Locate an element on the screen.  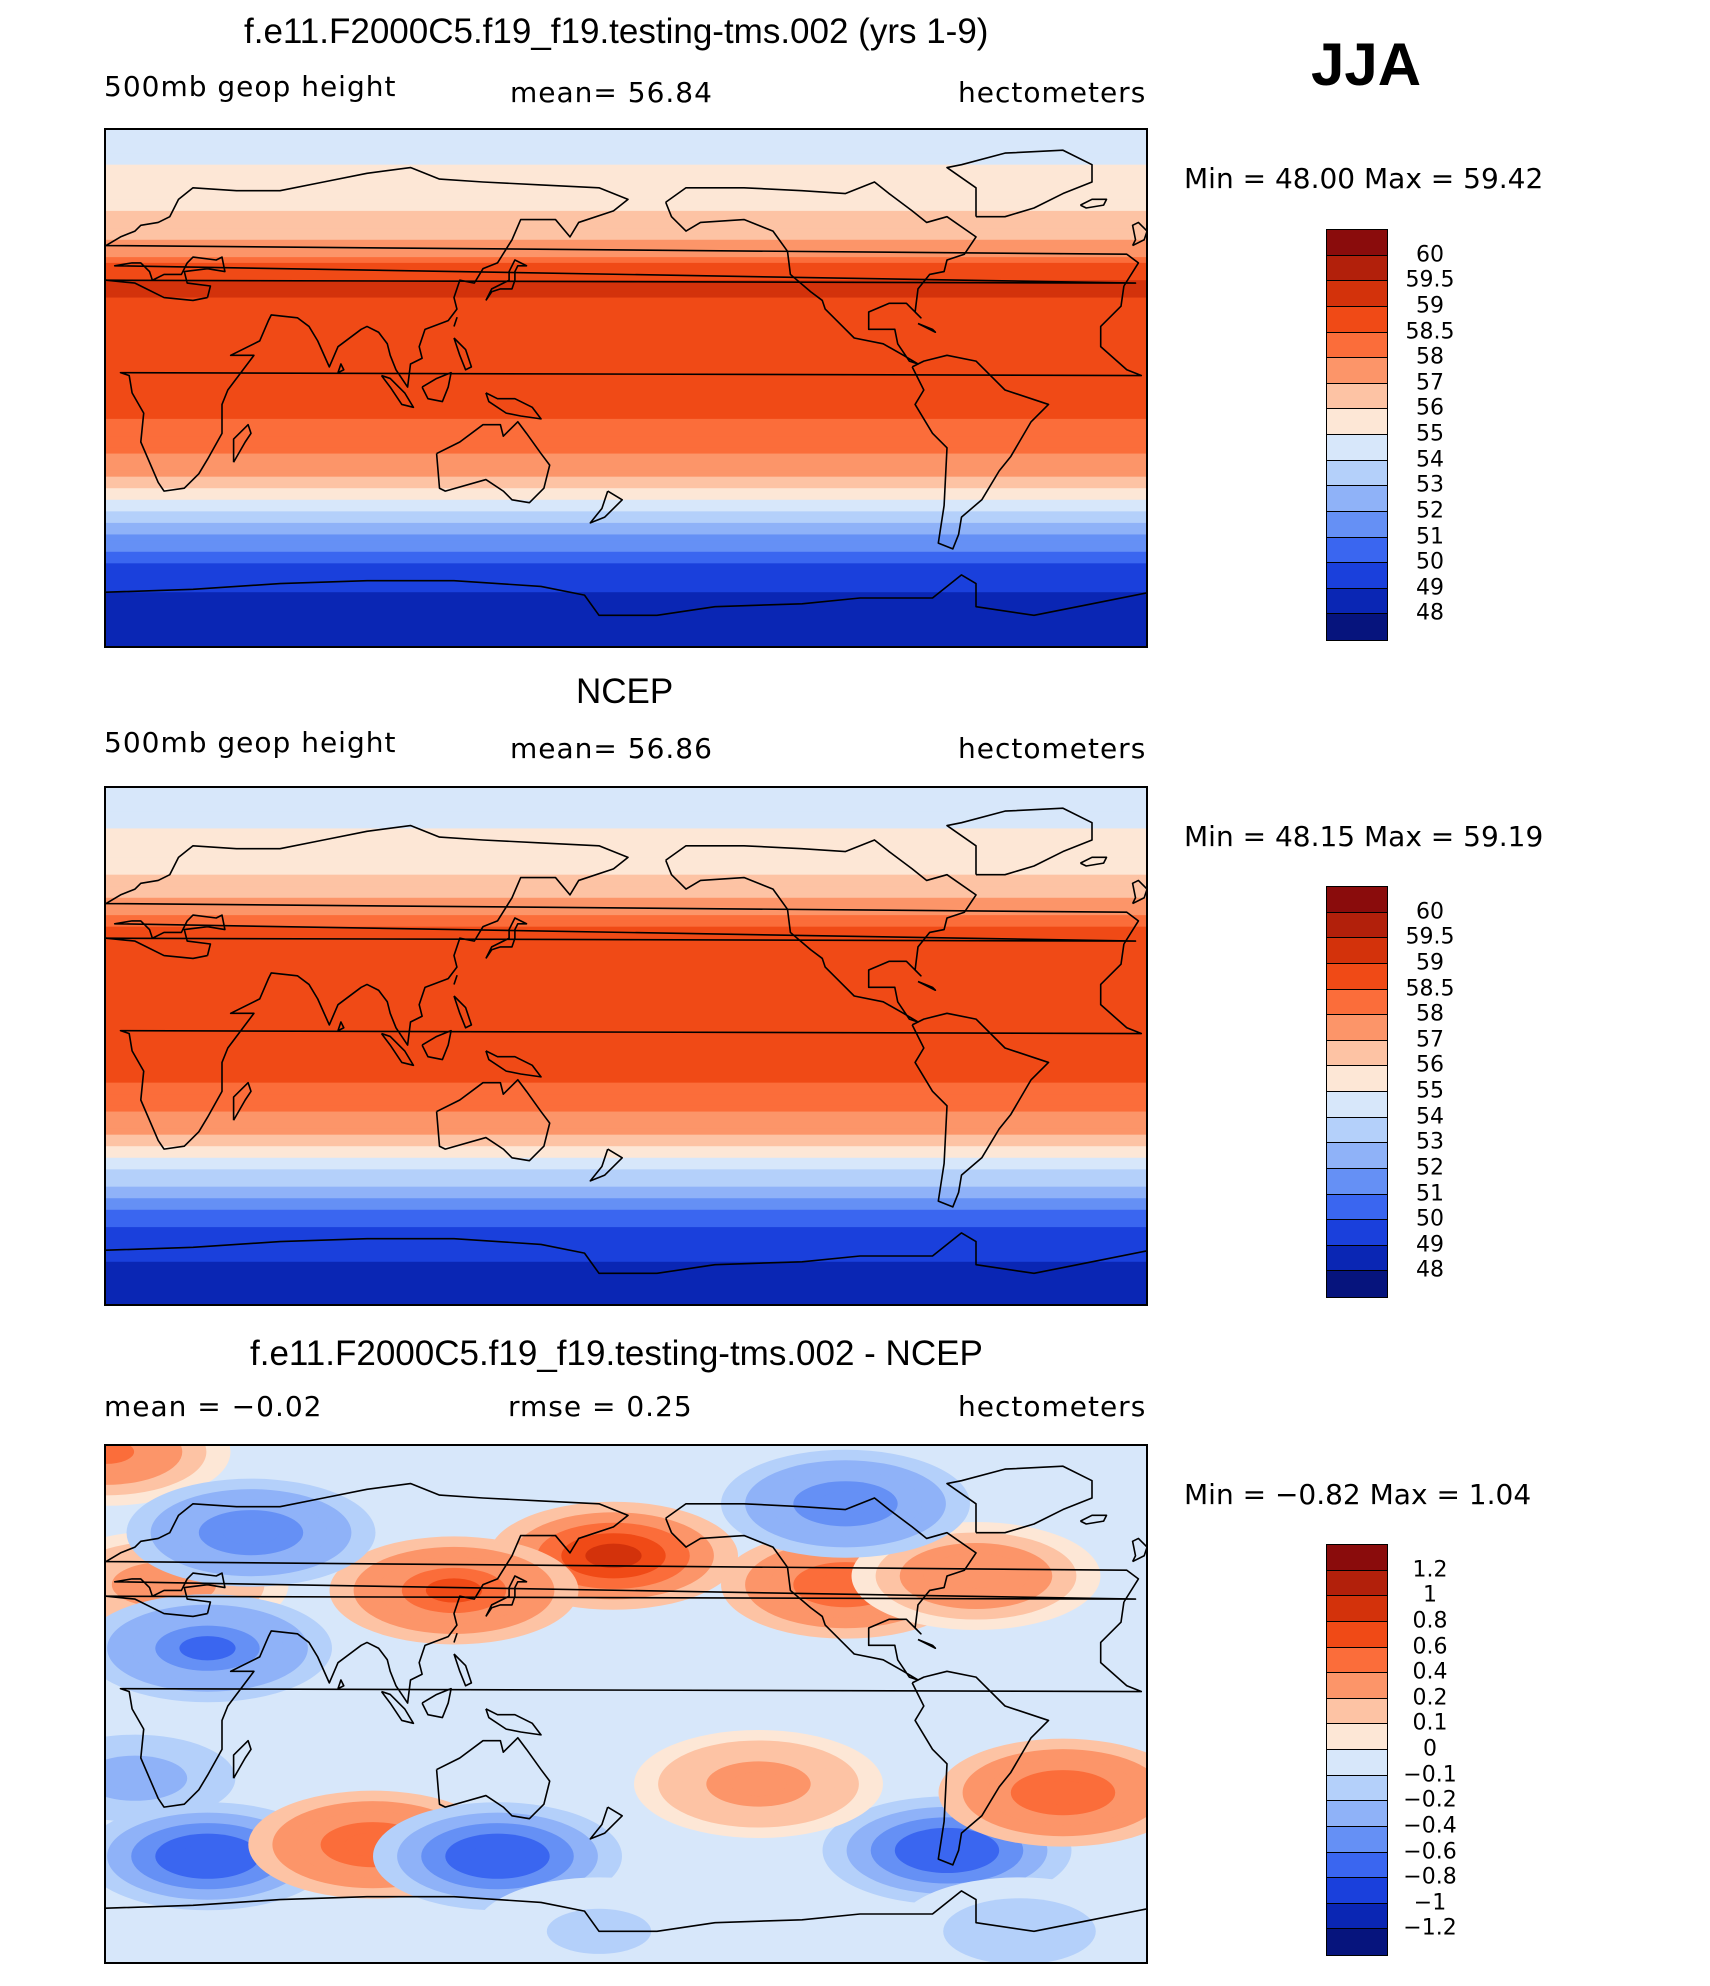
panel2-mean: mean= 56.86 is located at coordinates (611, 748).